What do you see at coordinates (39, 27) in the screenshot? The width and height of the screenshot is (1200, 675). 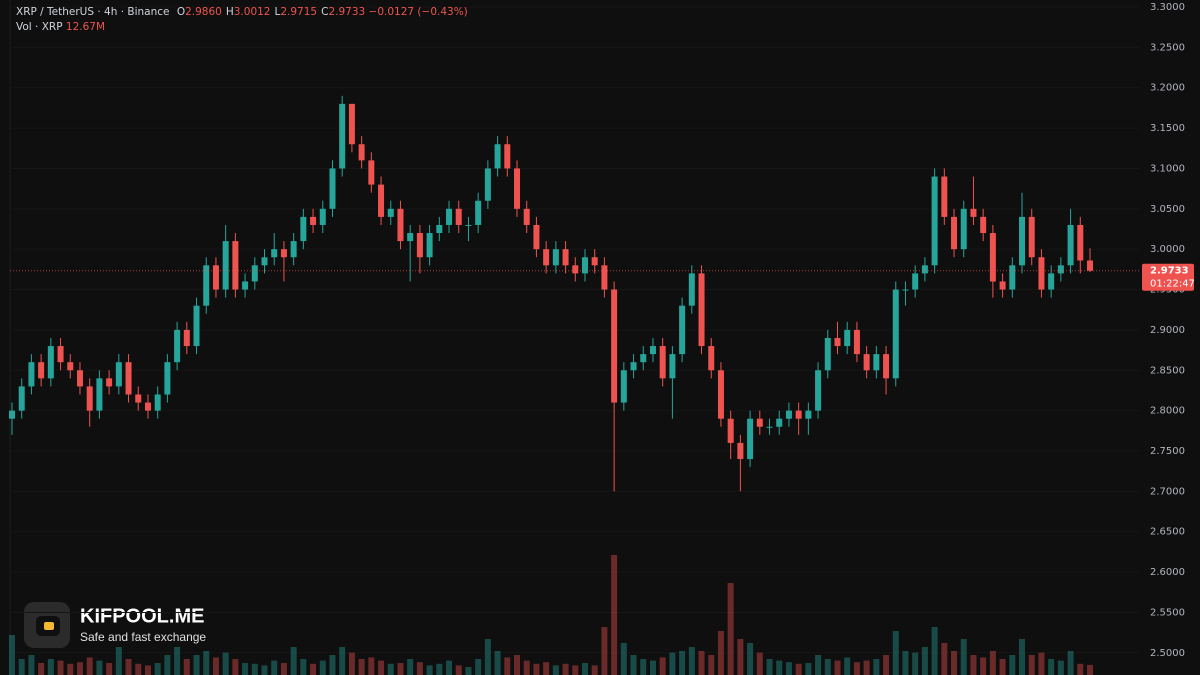 I see `volume-title: Vol · XRP` at bounding box center [39, 27].